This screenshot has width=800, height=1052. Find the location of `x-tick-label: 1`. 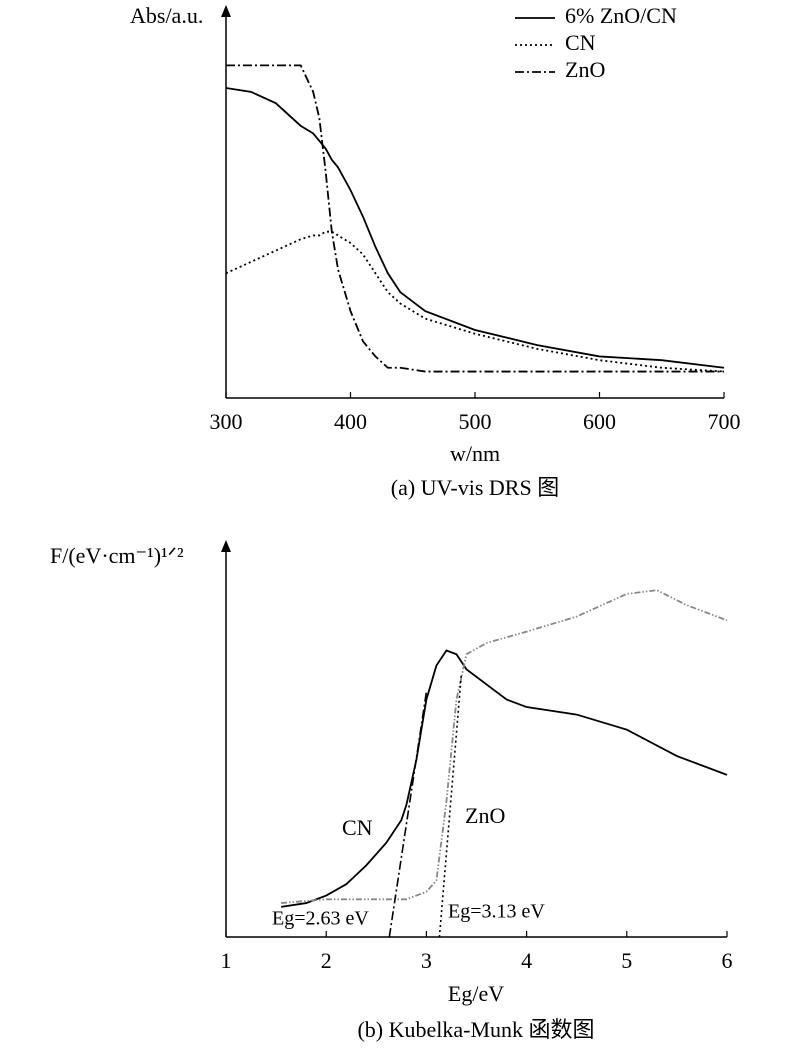

x-tick-label: 1 is located at coordinates (226, 960).